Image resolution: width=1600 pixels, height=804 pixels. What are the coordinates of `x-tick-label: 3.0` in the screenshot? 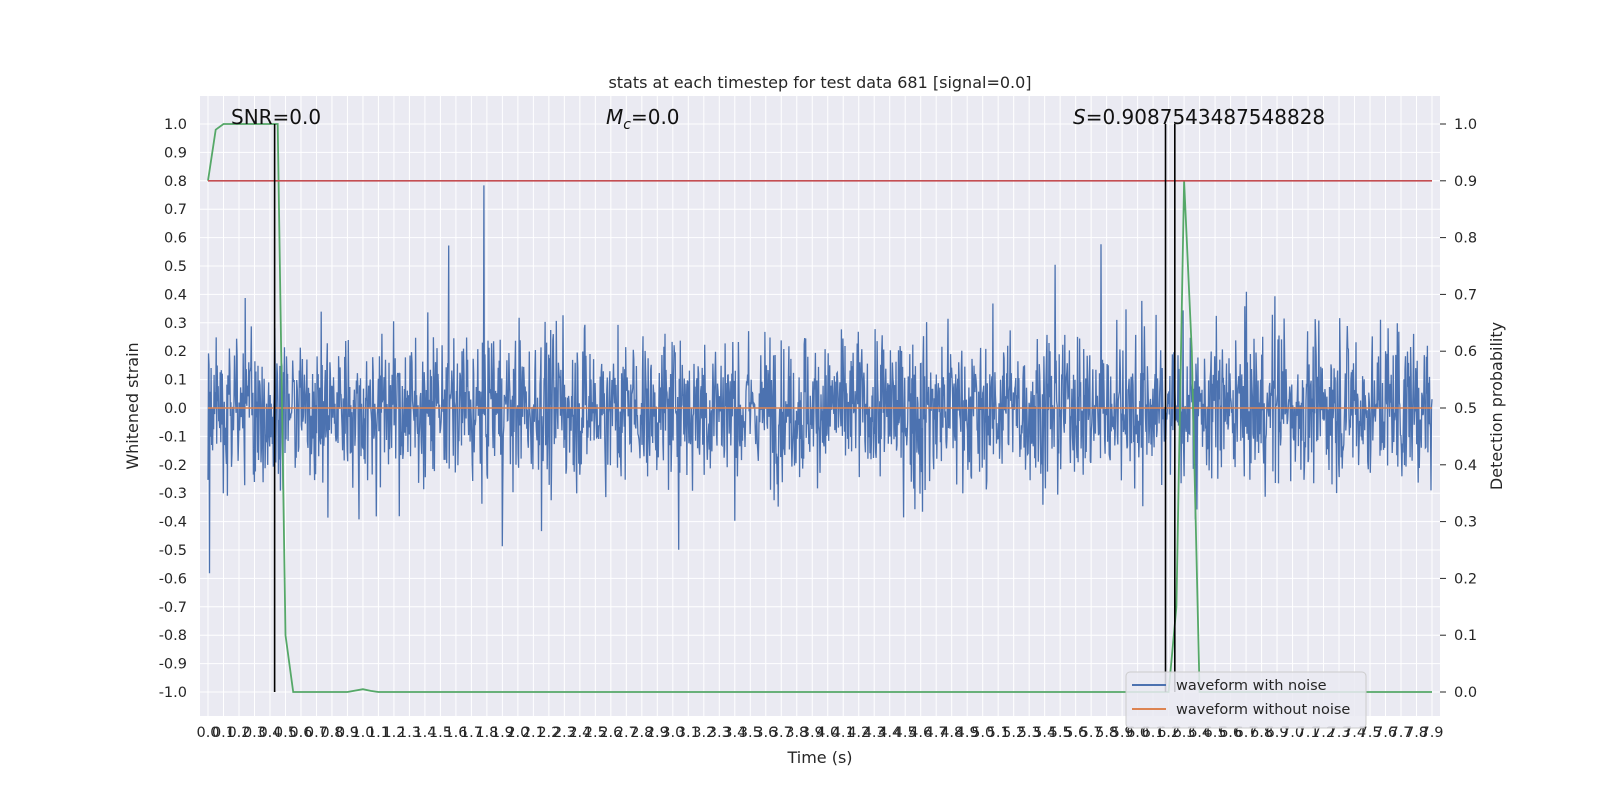 It's located at (672, 733).